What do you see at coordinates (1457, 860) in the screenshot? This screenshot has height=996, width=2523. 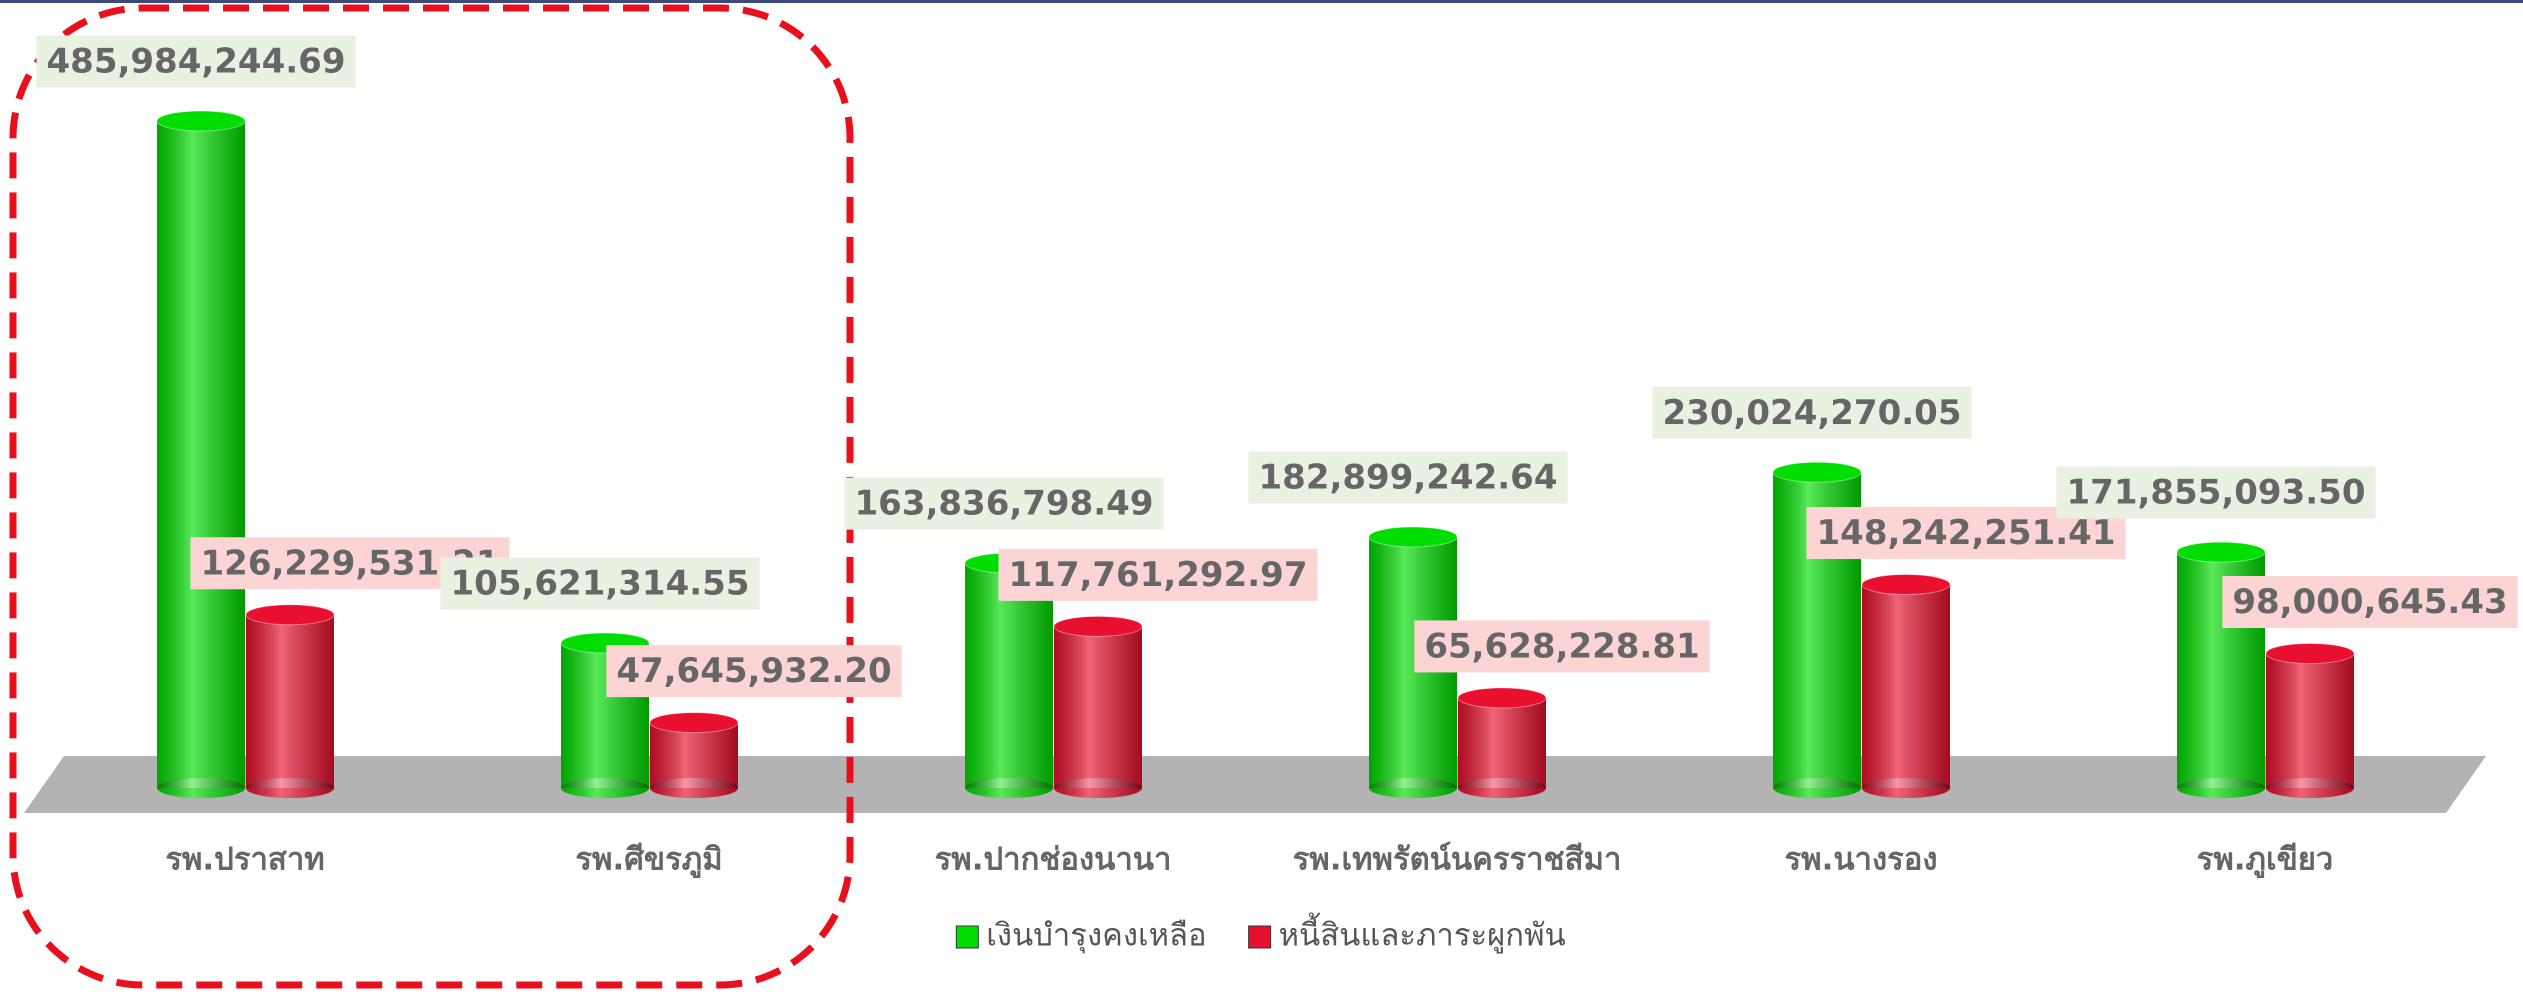 I see `x-tick-label: รพ.เทพรัตน์นครราชสีมา` at bounding box center [1457, 860].